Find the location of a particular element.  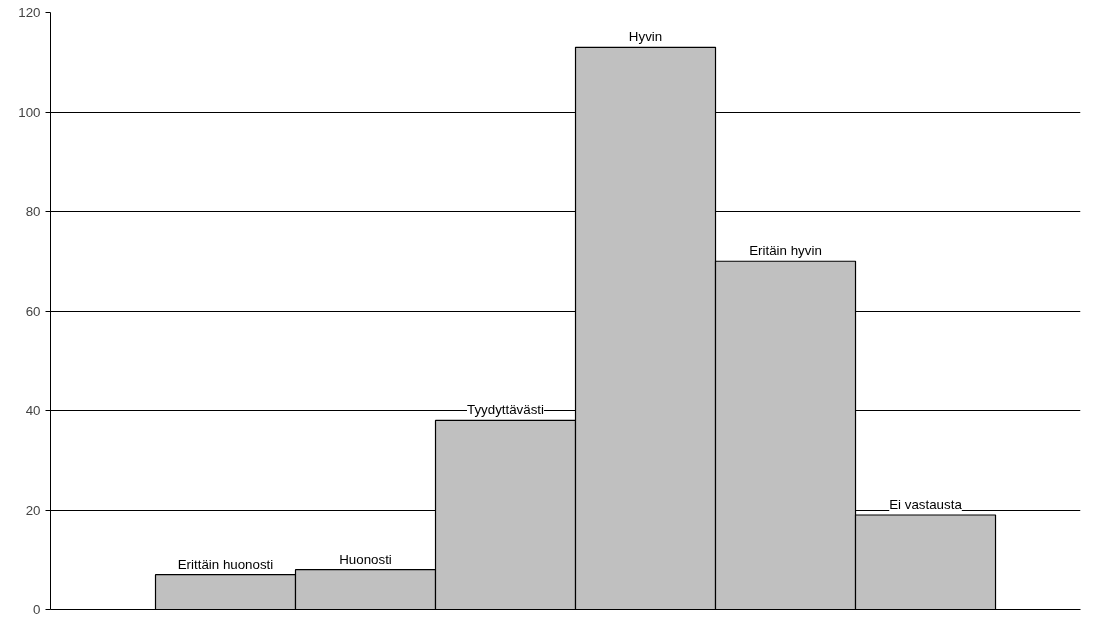

x-tick-label: Huonosti is located at coordinates (365, 559).